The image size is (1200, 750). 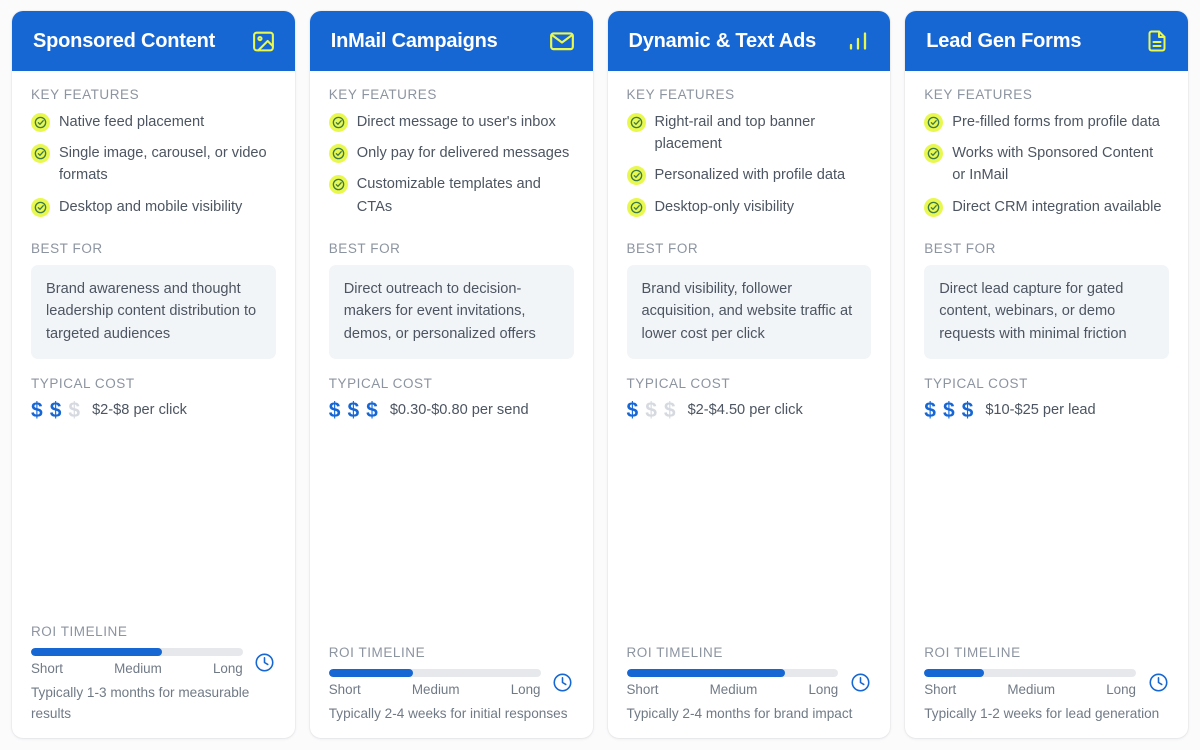 I want to click on feature-item: Direct CRM integration available, so click(x=1046, y=207).